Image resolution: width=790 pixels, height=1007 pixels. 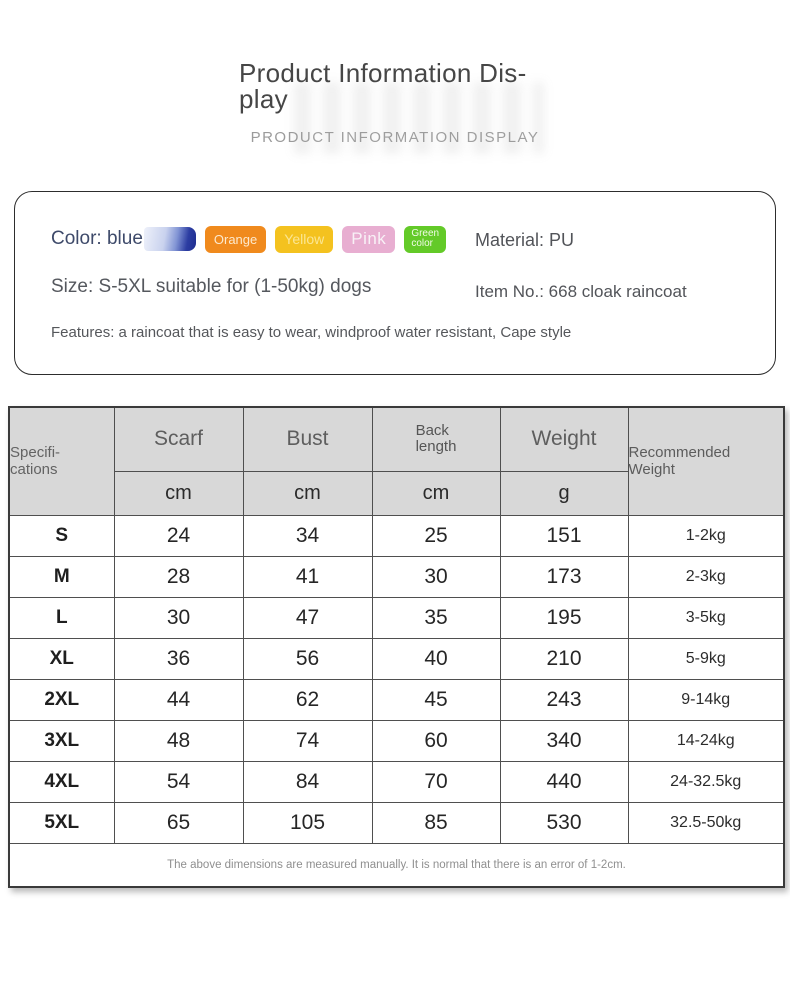 What do you see at coordinates (706, 617) in the screenshot?
I see `cell-recommended: 3-5kg` at bounding box center [706, 617].